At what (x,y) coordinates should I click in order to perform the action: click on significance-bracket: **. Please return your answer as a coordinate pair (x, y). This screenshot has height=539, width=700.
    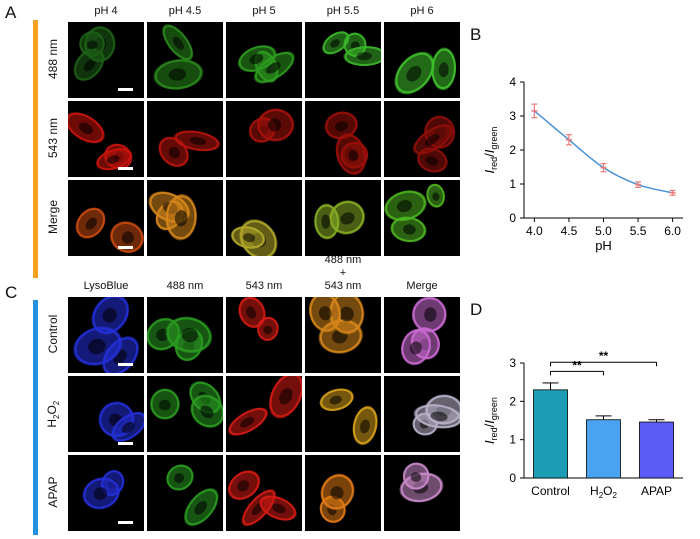
    Looking at the image, I should click on (603, 358).